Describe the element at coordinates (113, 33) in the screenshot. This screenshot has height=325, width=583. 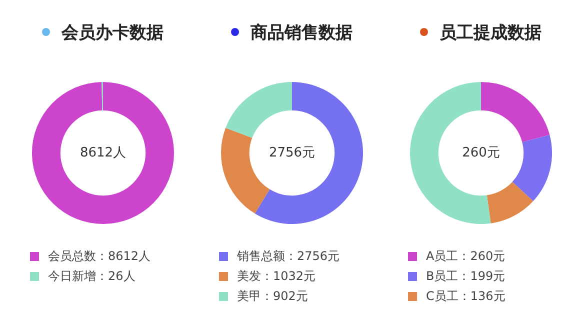
I see `chart-title: 会员办卡数据` at that location.